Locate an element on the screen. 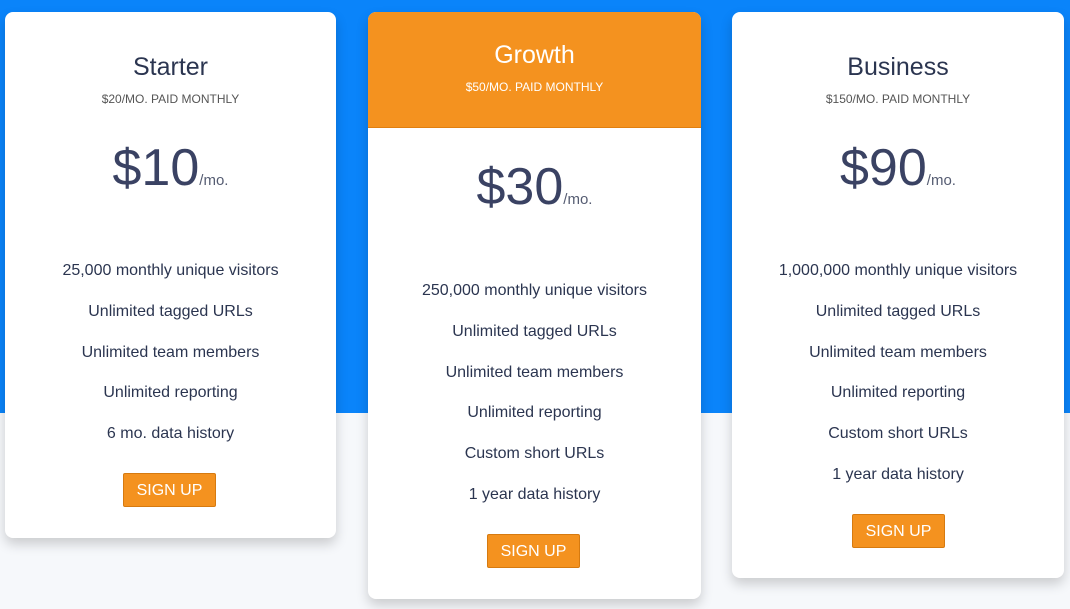  plan-price: $10/mo. is located at coordinates (170, 174).